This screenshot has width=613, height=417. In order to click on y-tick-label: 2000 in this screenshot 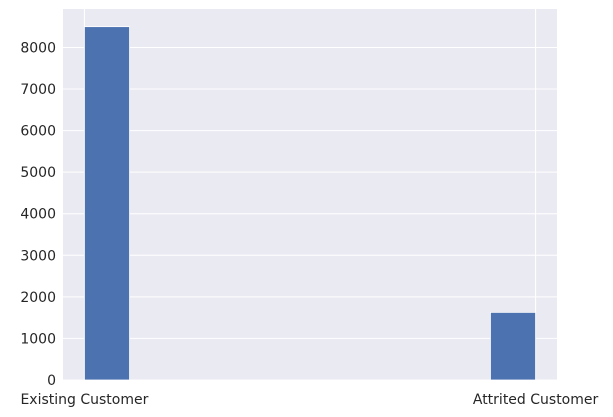, I will do `click(38, 298)`.